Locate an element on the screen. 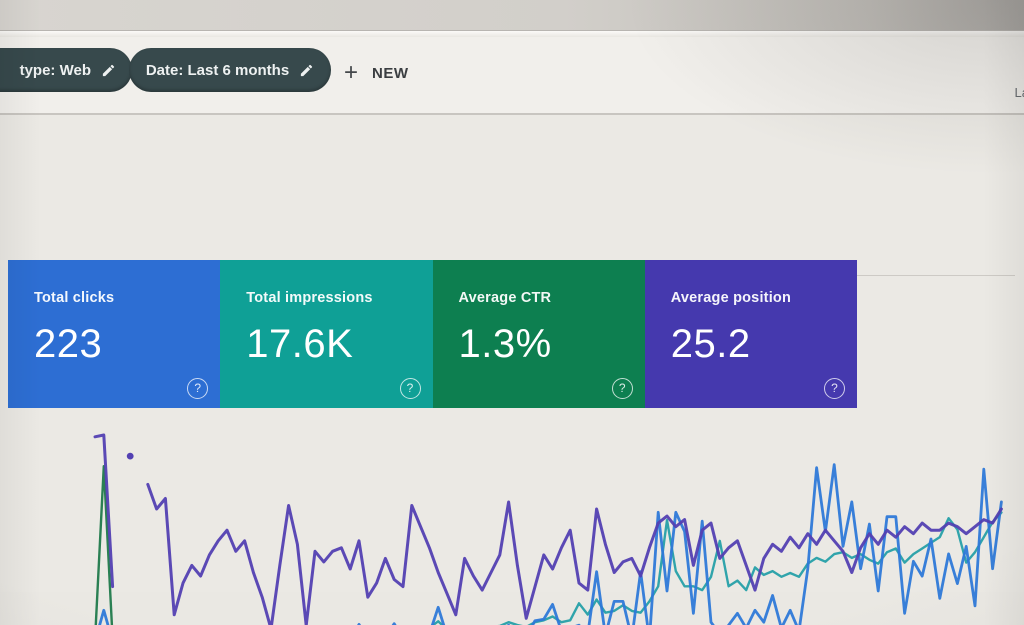  position-line is located at coordinates (104, 511).